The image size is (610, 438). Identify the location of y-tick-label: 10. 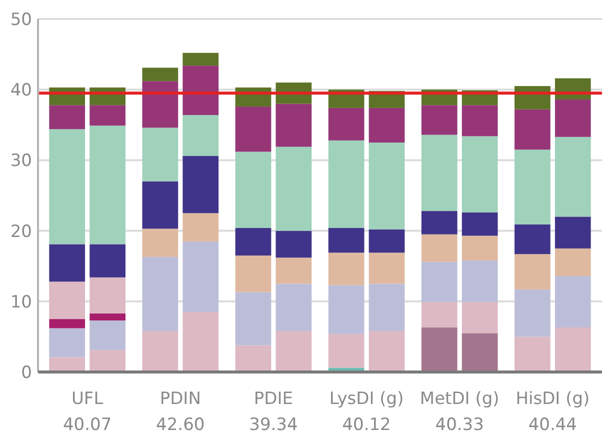
(21, 302).